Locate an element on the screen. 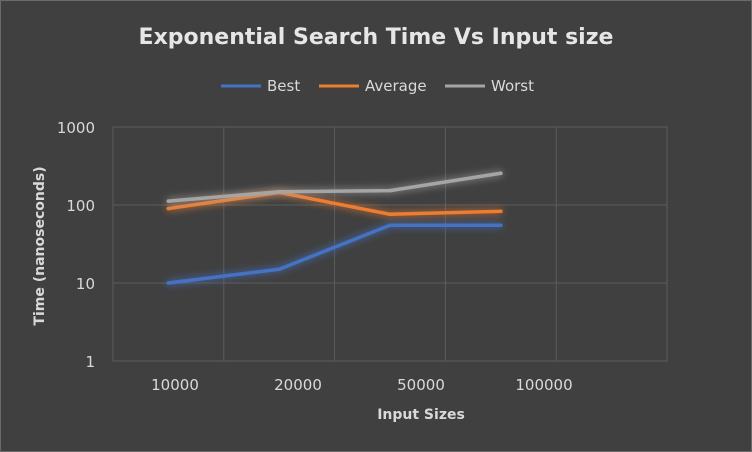  y-tick-label: 1000 is located at coordinates (76, 128).